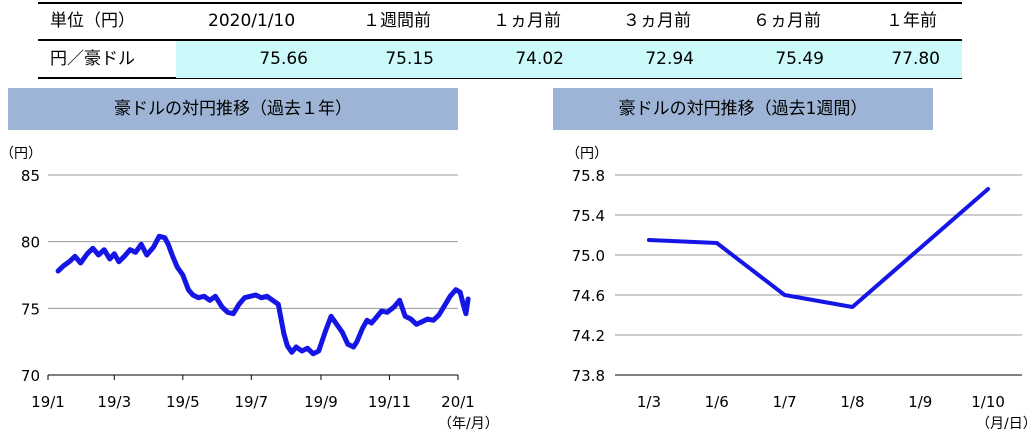 The image size is (1033, 433). What do you see at coordinates (799, 59) in the screenshot?
I see `table-value-6month: 75.49` at bounding box center [799, 59].